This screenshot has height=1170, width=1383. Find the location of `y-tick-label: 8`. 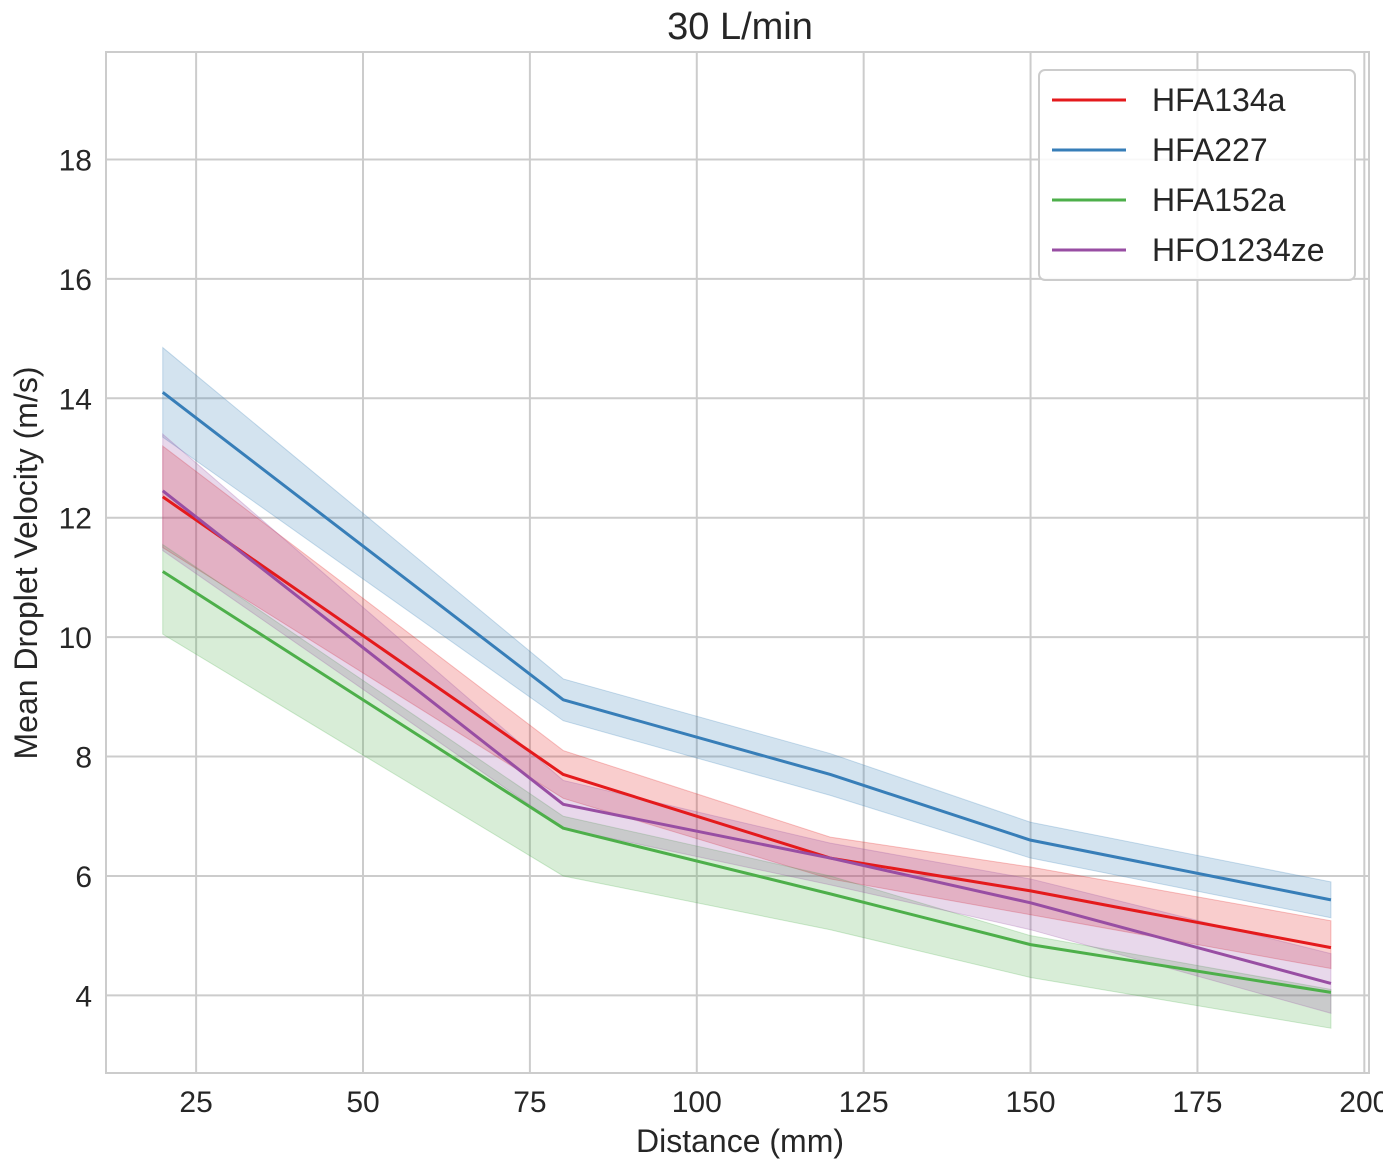

y-tick-label: 8 is located at coordinates (83, 758).